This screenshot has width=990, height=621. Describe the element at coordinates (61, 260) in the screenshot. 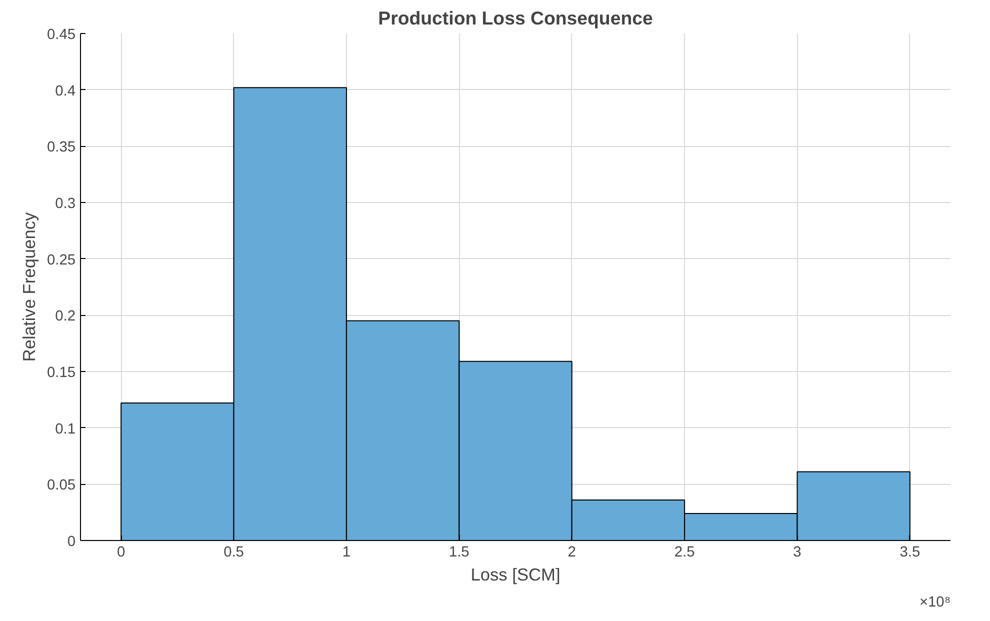

I see `y-tick-label: 0.25` at that location.